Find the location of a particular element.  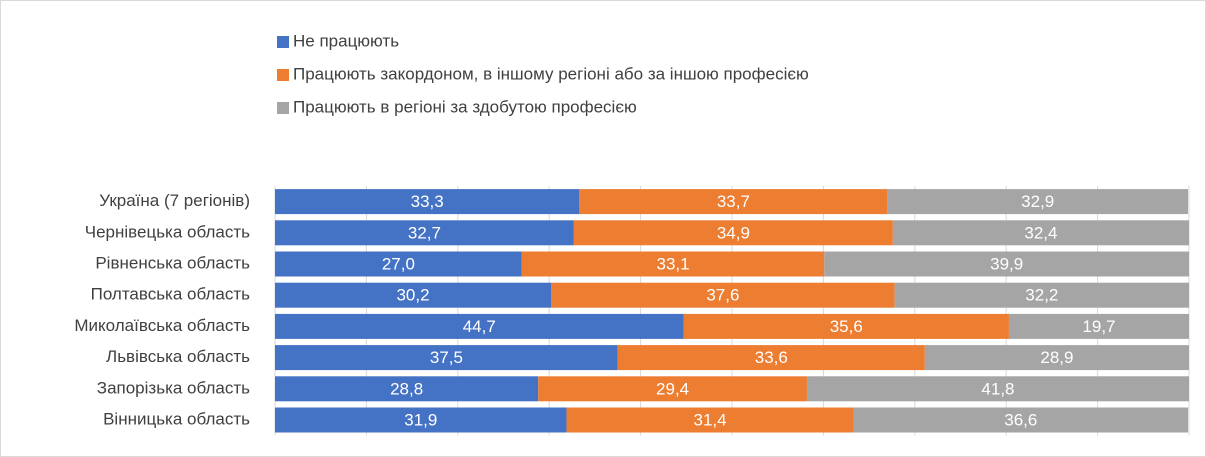

data-label: 35,6 is located at coordinates (846, 326).